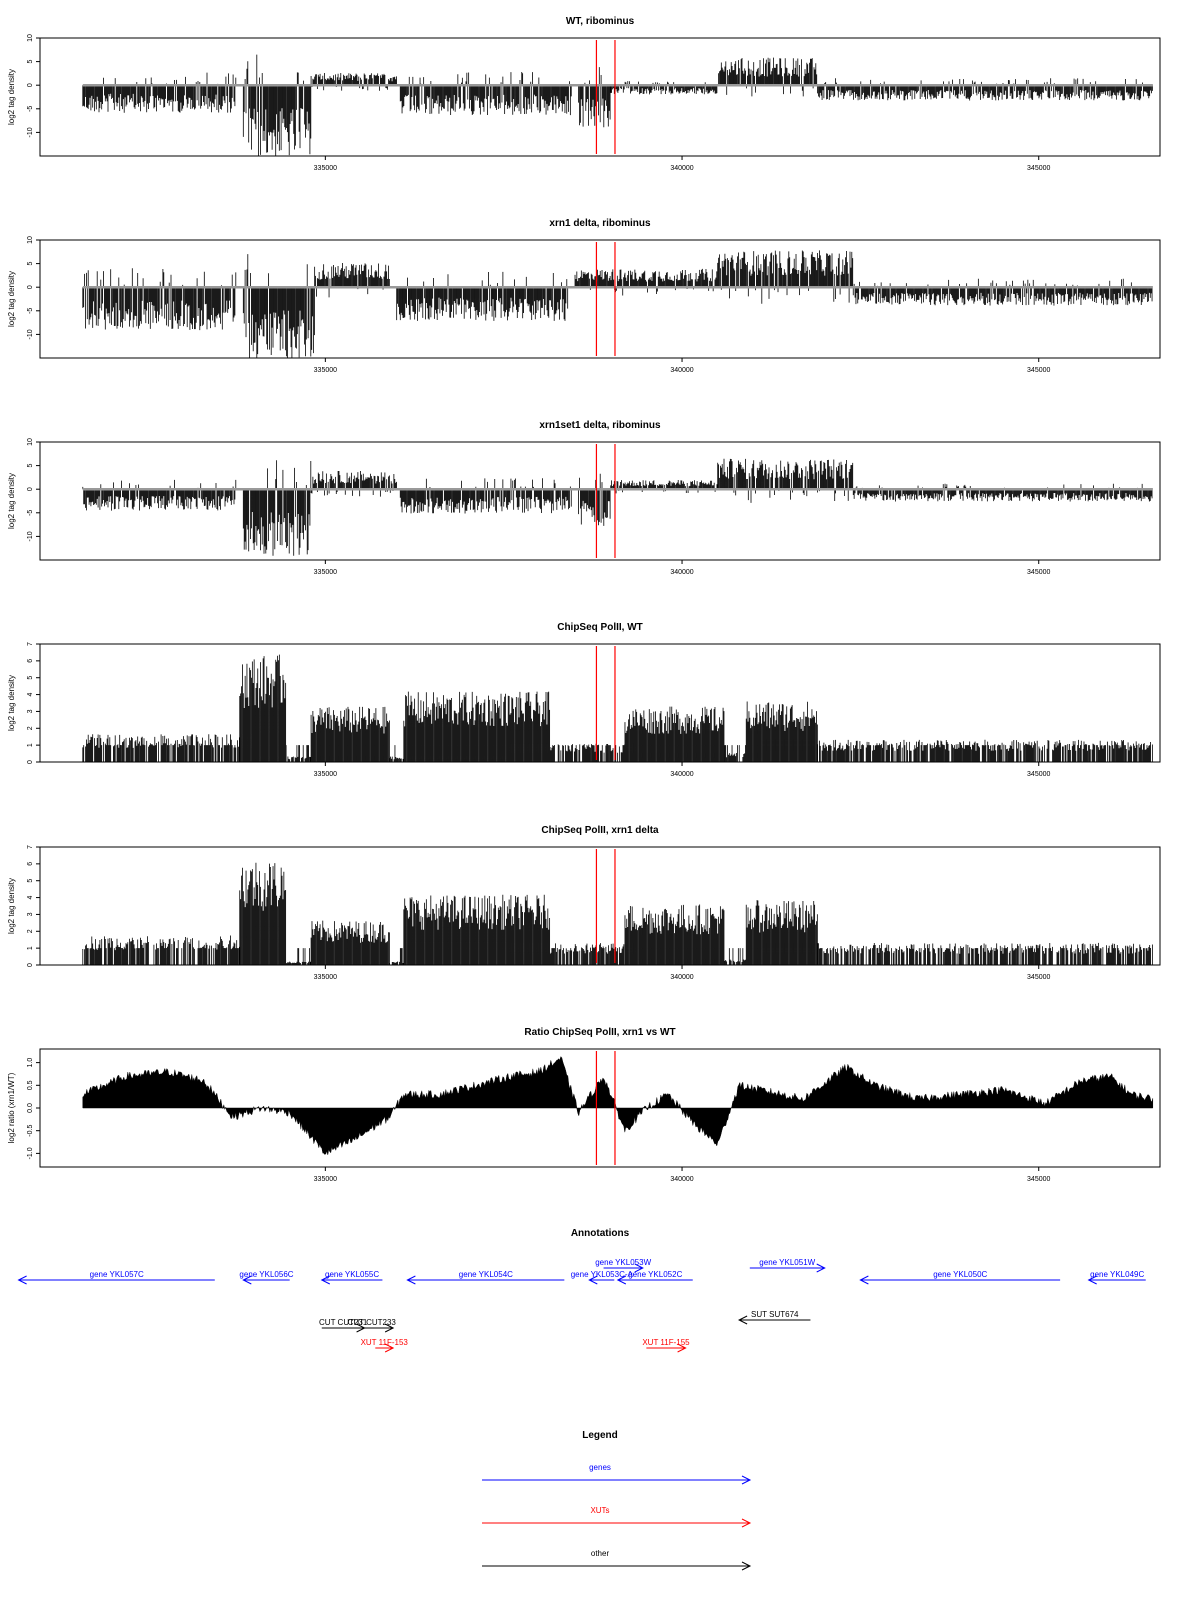 Image resolution: width=1200 pixels, height=1600 pixels. I want to click on panel-title: ChipSeq PolII, WT, so click(600, 627).